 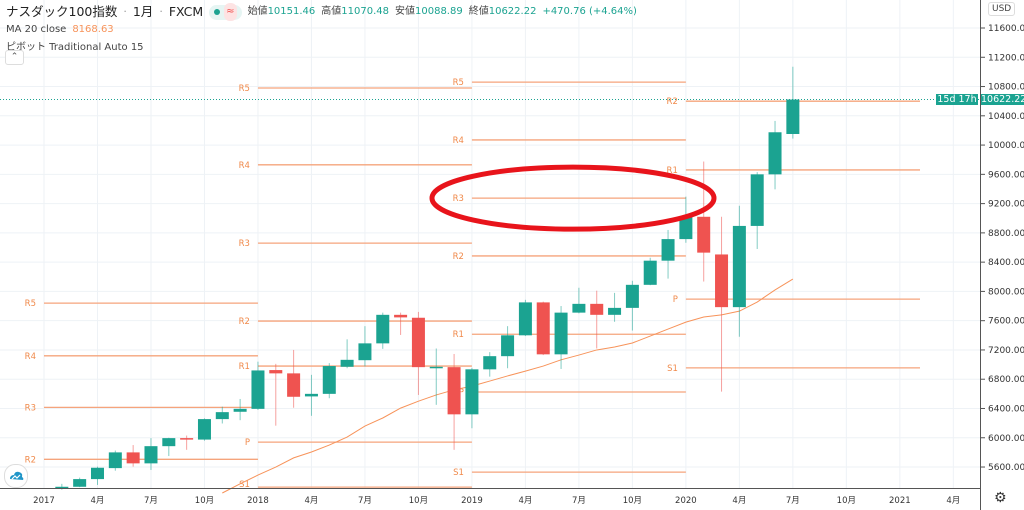 What do you see at coordinates (512, 11) in the screenshot?
I see `close-value: 10622.22` at bounding box center [512, 11].